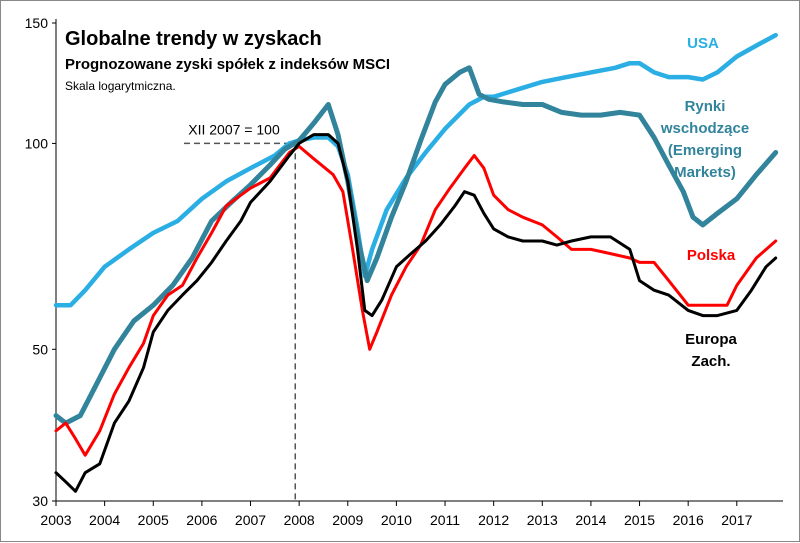 The image size is (800, 543). I want to click on x-tick-label: 2013, so click(542, 520).